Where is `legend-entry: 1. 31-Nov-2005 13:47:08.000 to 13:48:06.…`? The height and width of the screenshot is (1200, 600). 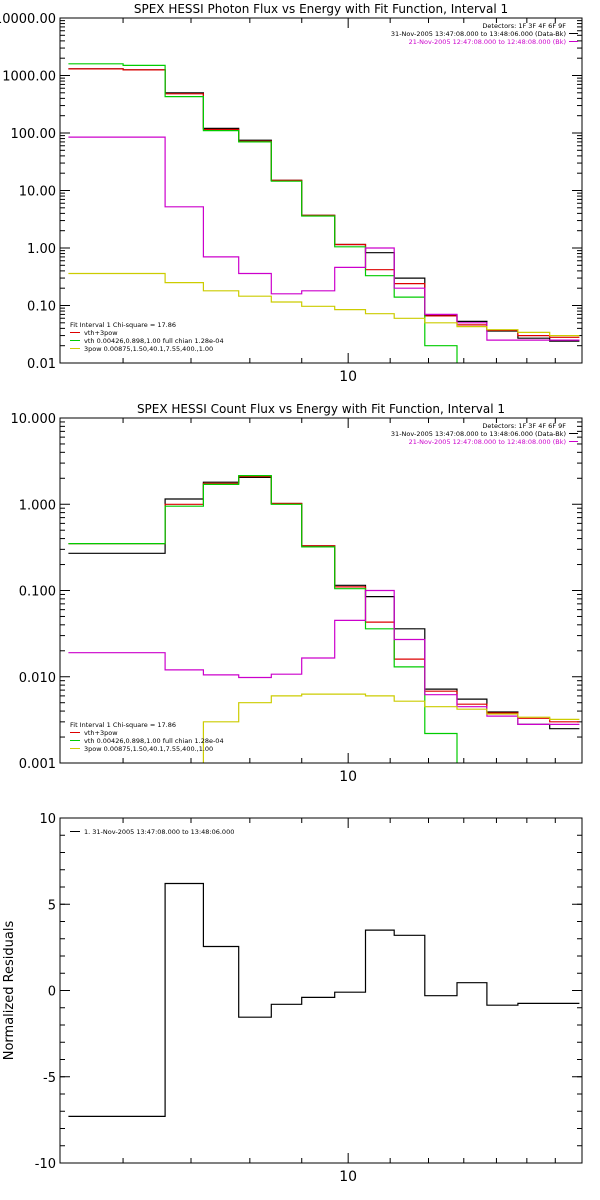 legend-entry: 1. 31-Nov-2005 13:47:08.000 to 13:48:06.… is located at coordinates (159, 832).